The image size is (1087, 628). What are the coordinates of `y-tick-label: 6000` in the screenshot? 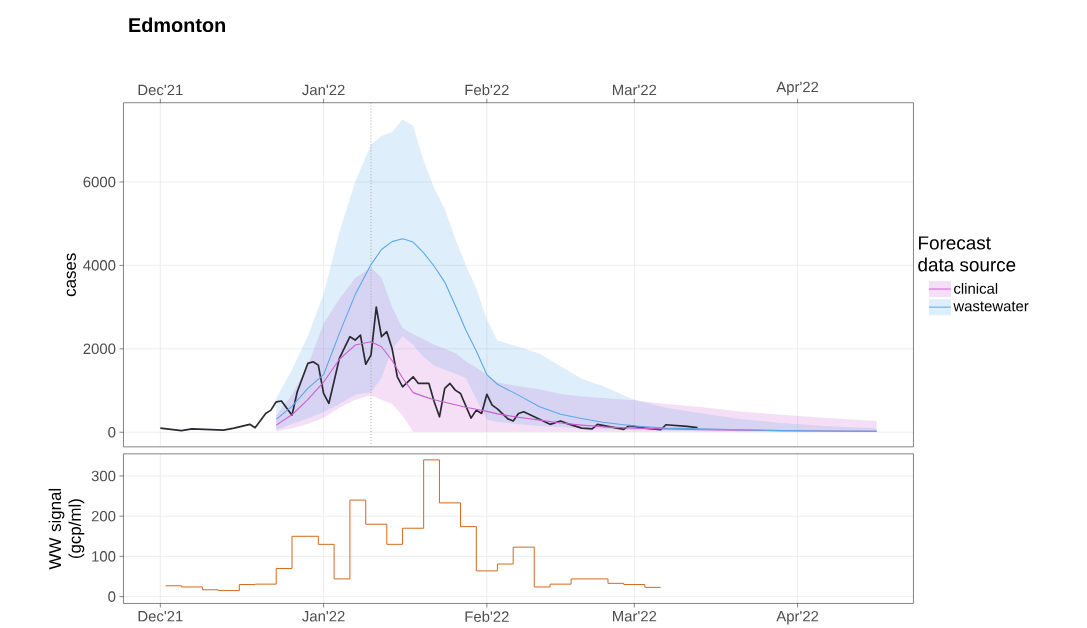 It's located at (99, 182).